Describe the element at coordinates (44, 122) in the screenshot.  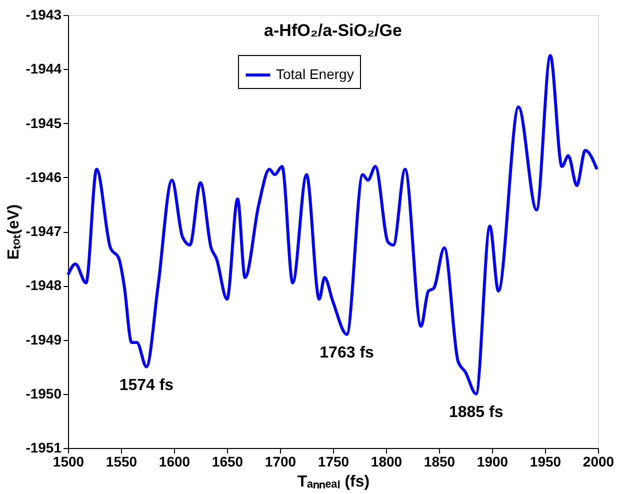
I see `y-tick-label: -1945` at that location.